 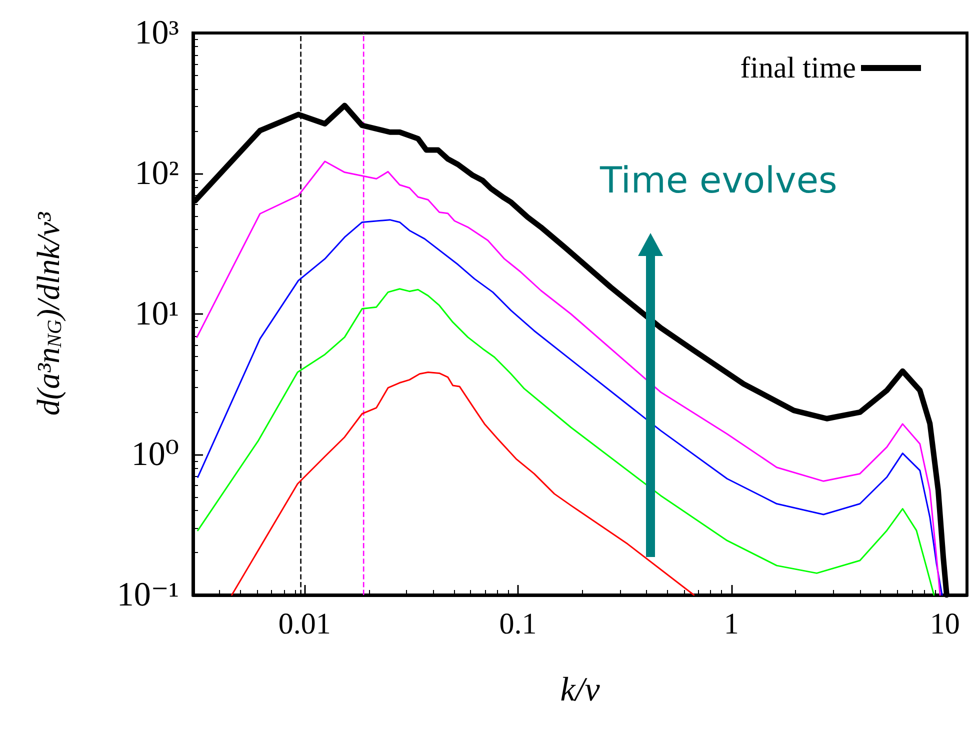 I want to click on x-tick-label: 0.01, so click(x=304, y=624).